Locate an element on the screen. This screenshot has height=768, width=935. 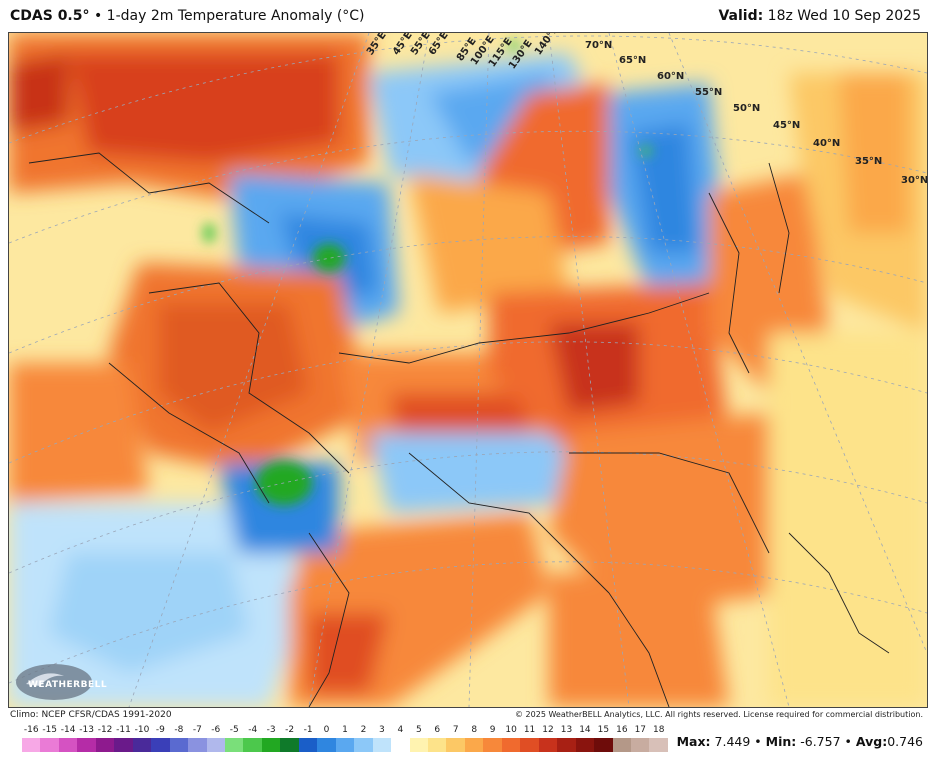
colorbar-tick-label: 5 is located at coordinates (418, 730).